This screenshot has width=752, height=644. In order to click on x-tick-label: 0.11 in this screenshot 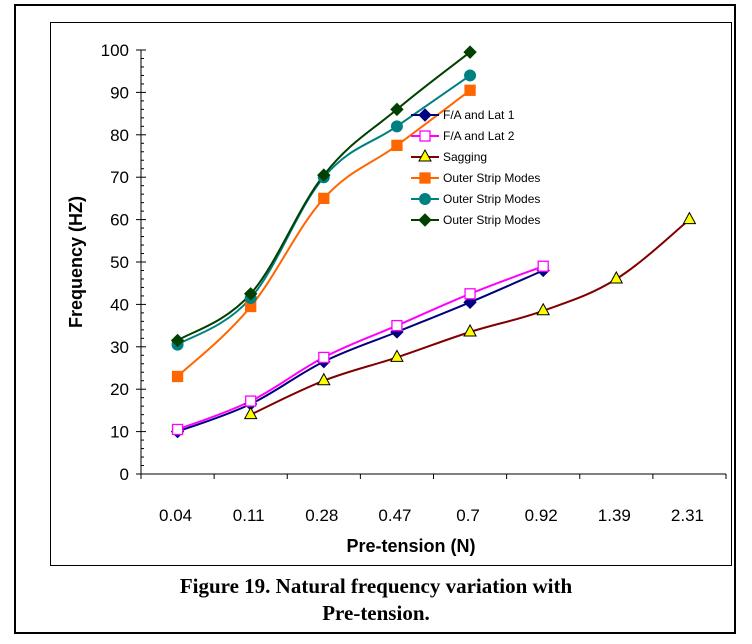, I will do `click(249, 515)`.